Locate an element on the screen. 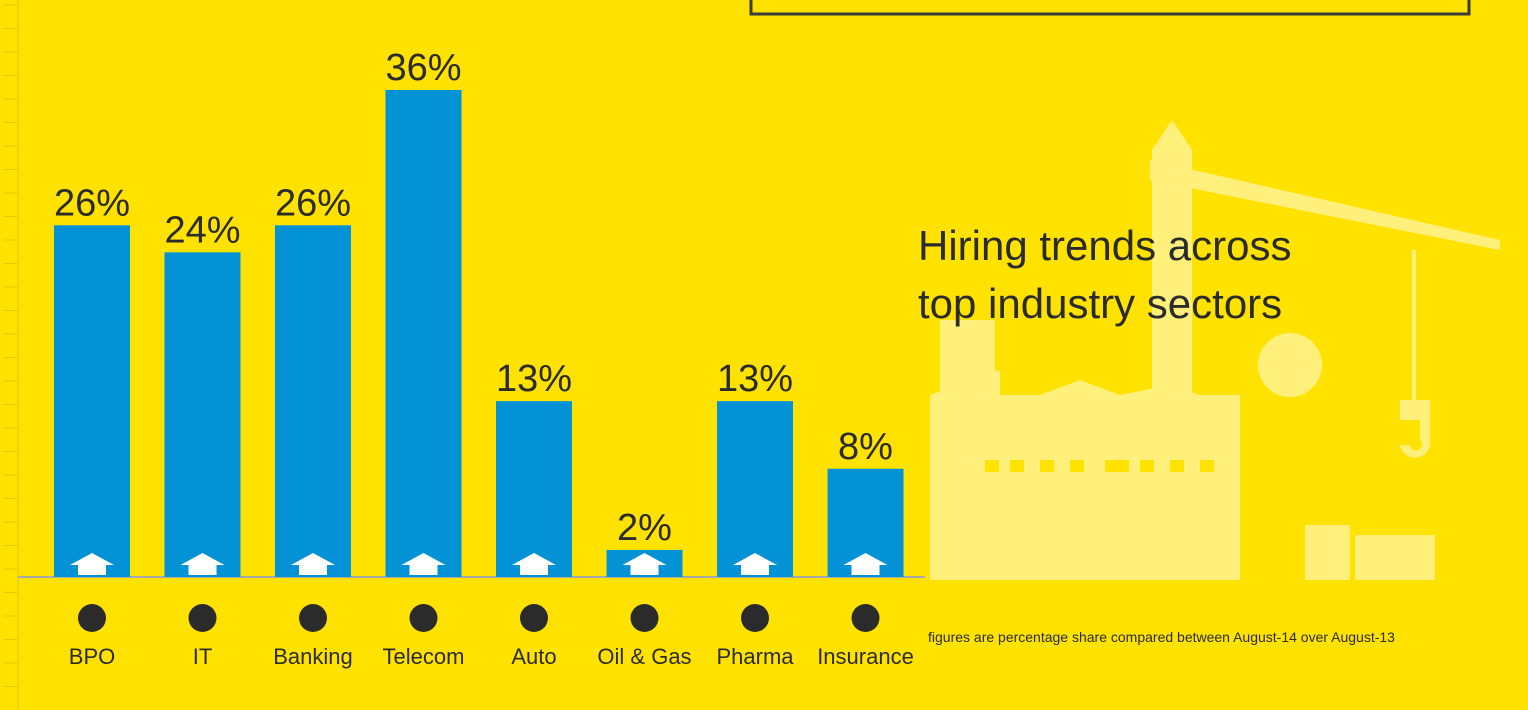  x-tick-label: IT is located at coordinates (203, 656).